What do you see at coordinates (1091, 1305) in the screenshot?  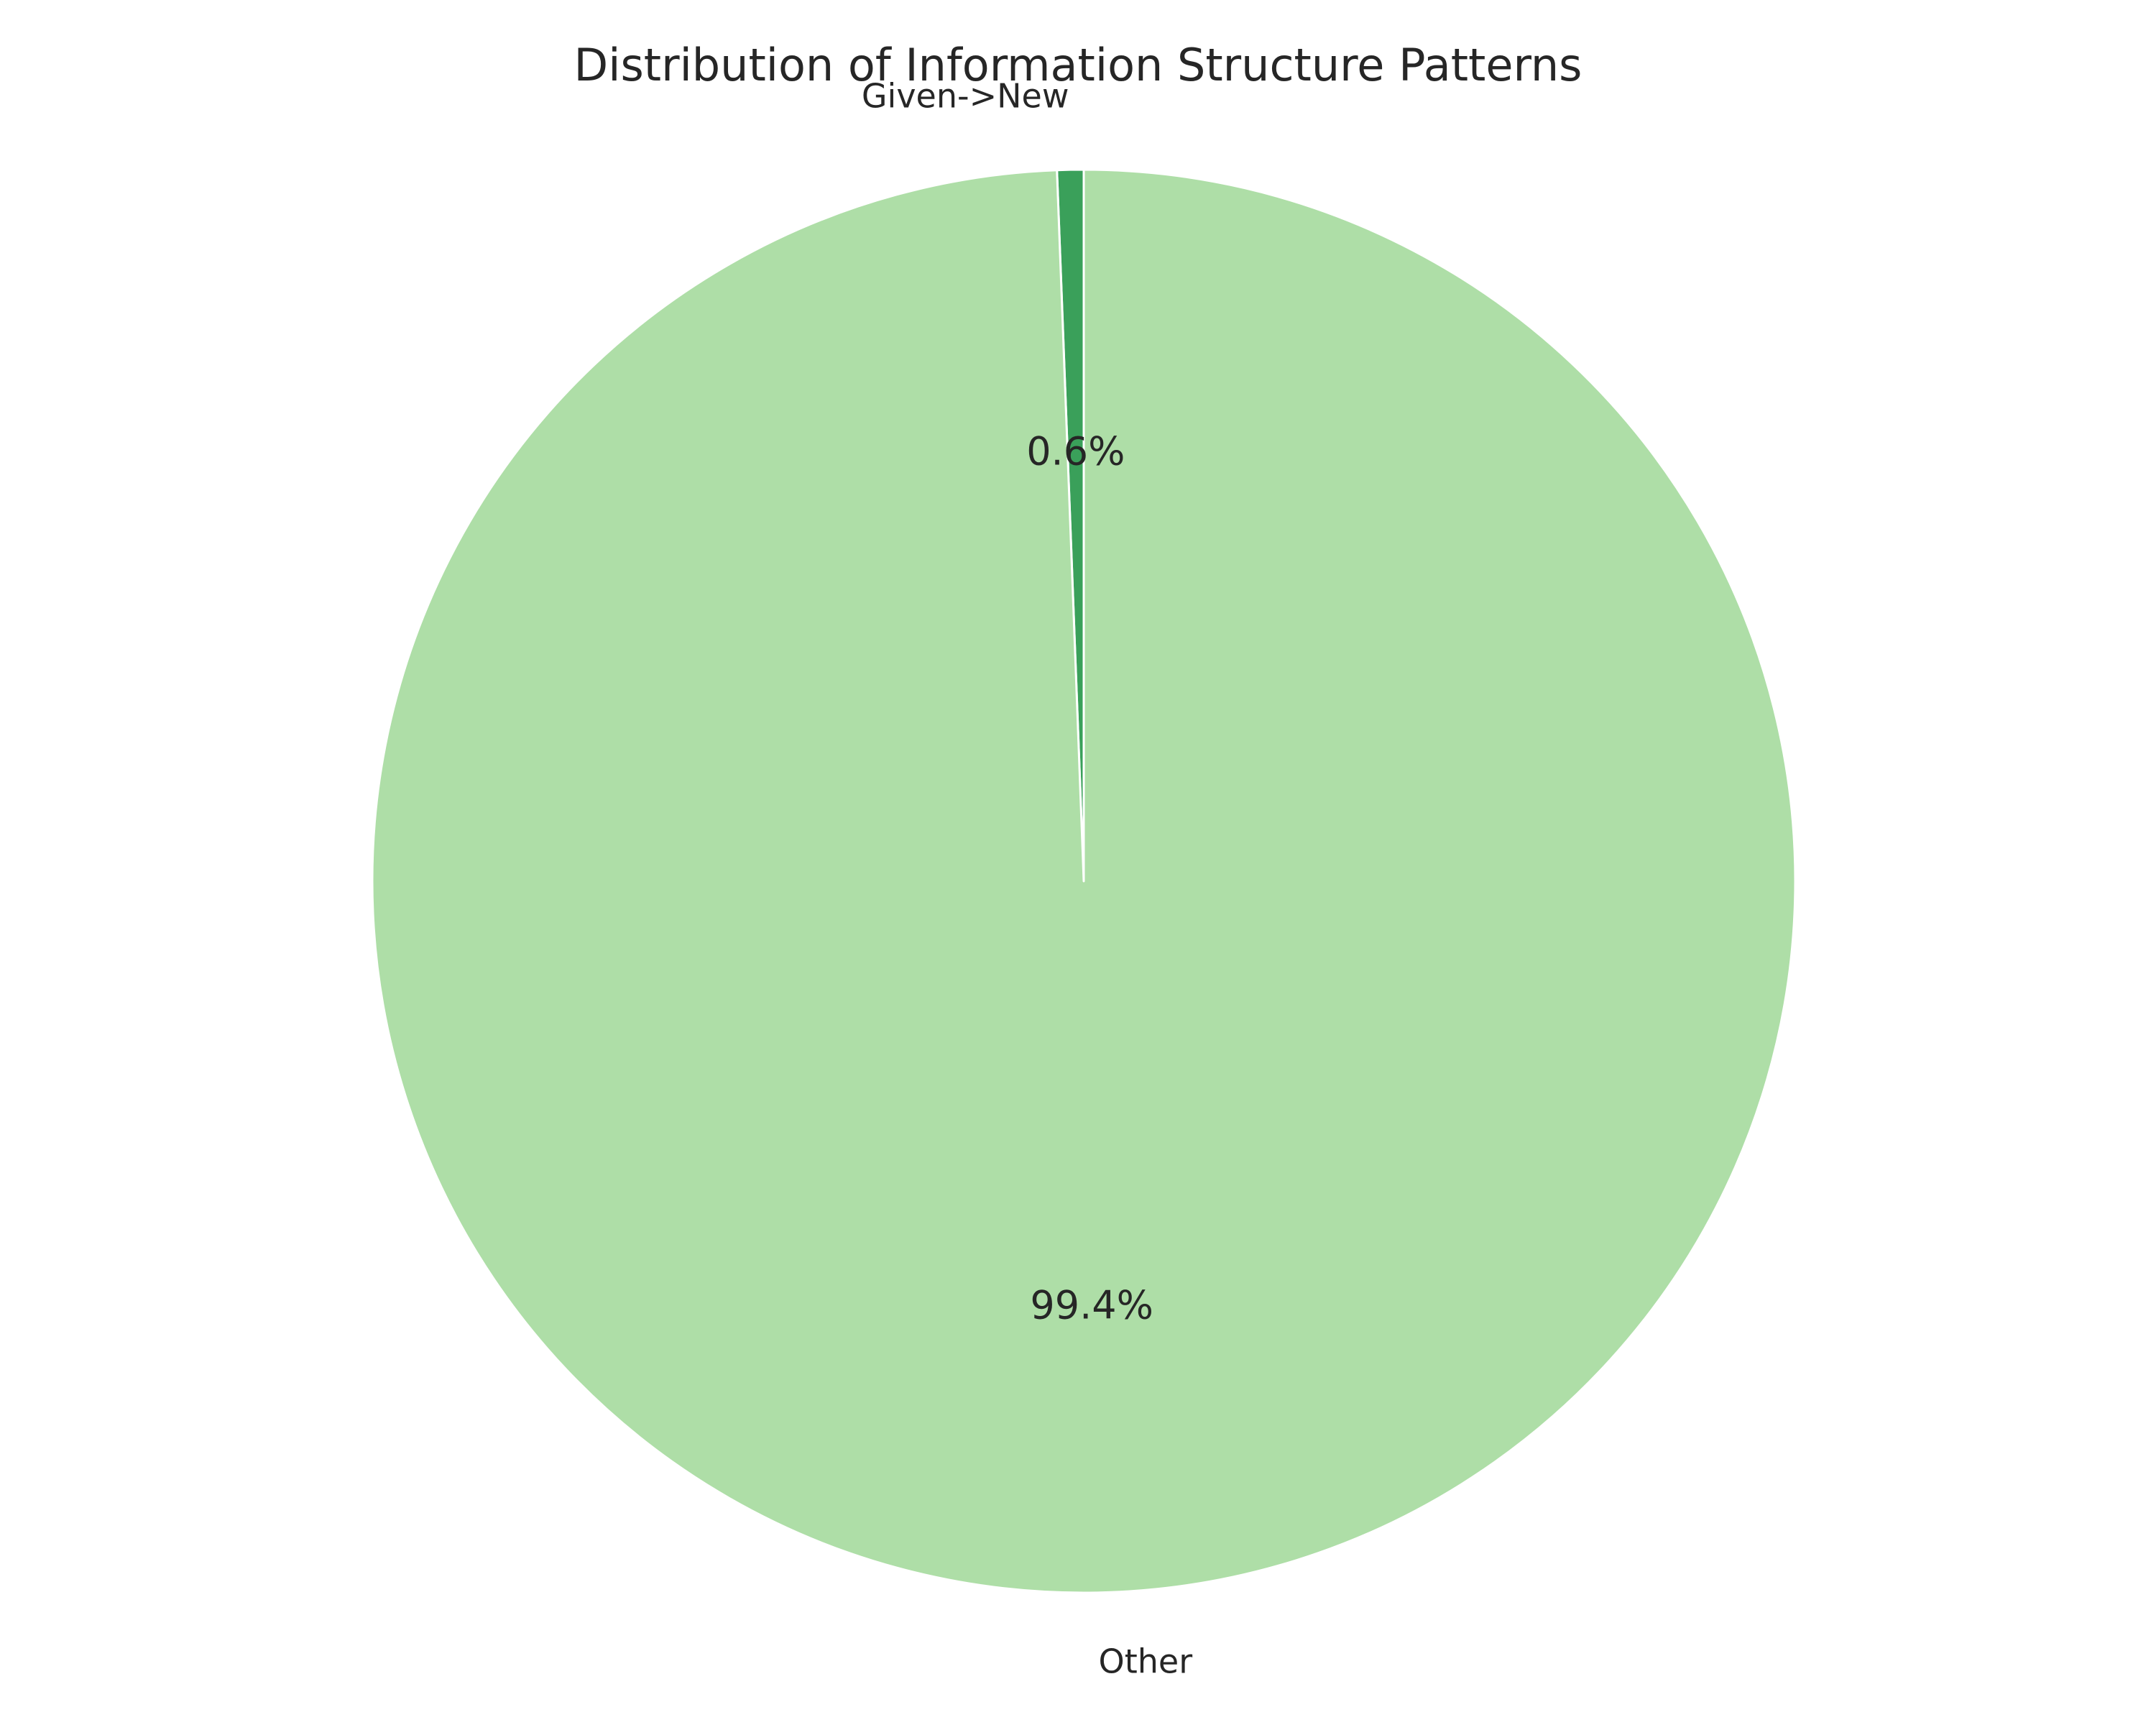 I see `slice-percent-1: 99.4%` at bounding box center [1091, 1305].